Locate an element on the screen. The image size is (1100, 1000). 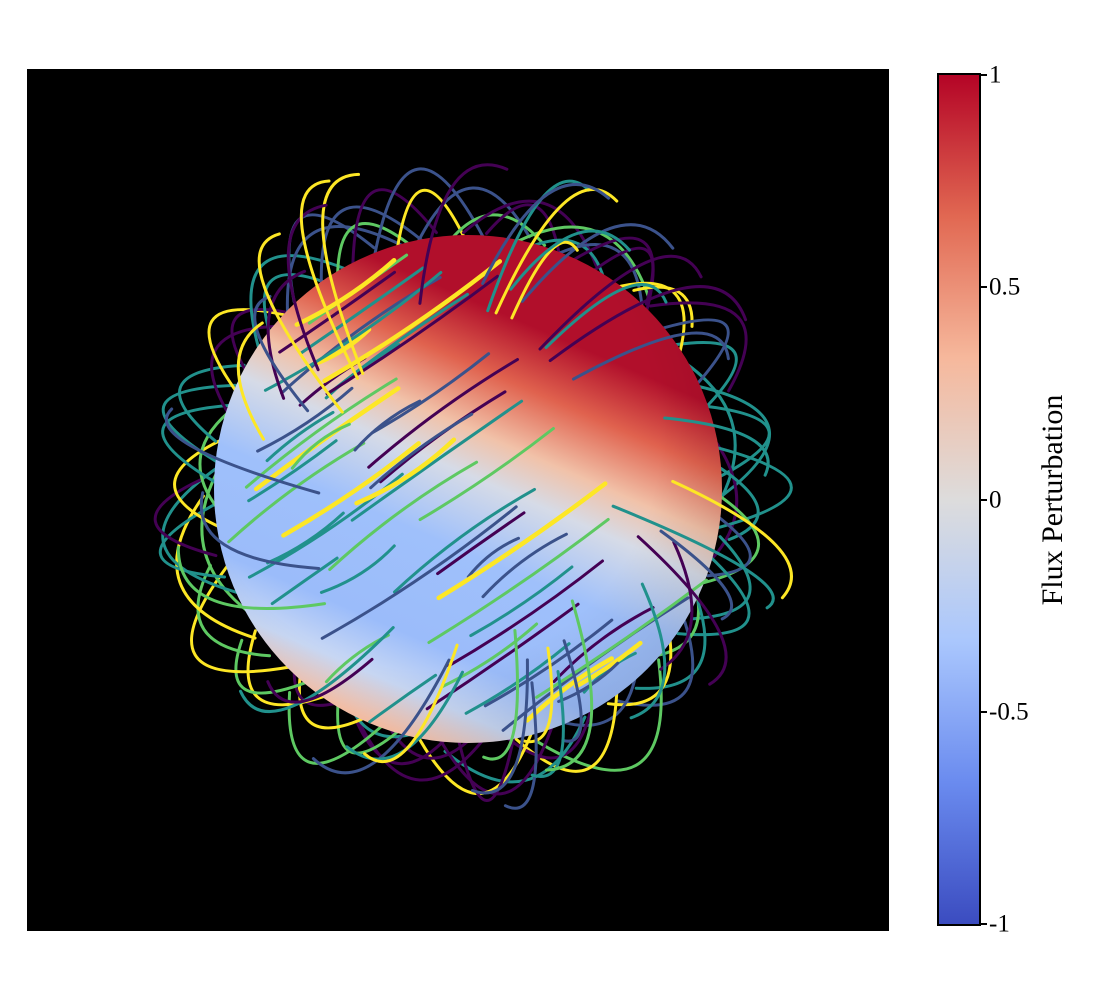
colorbar-label: Flux Perturbation is located at coordinates (1052, 500).